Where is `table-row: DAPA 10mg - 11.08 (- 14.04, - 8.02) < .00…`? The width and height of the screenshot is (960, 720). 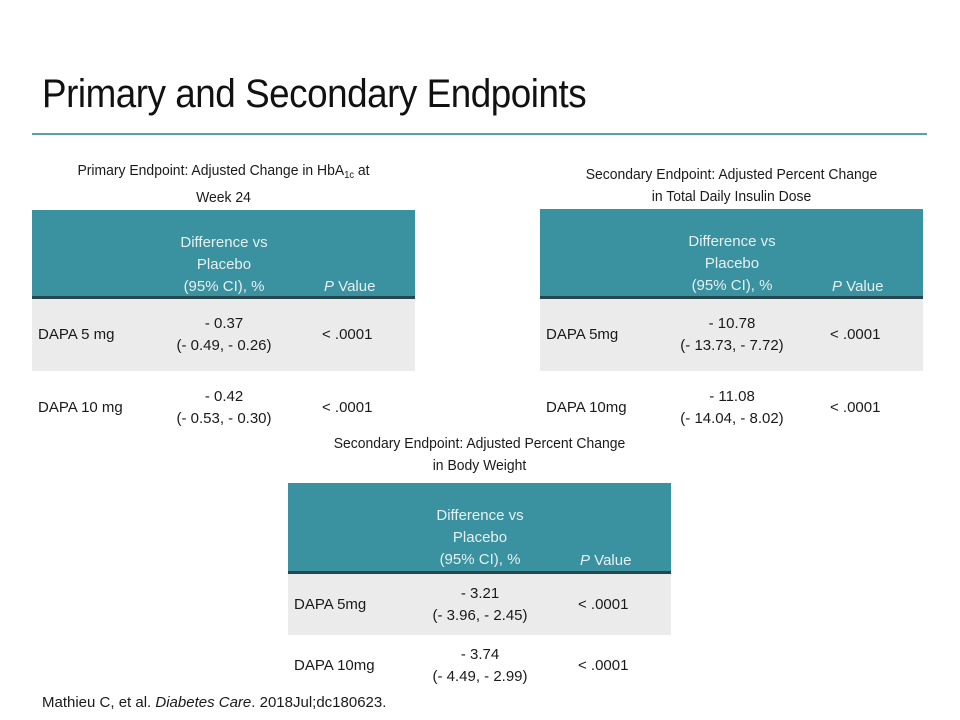 table-row: DAPA 10mg - 11.08 (- 14.04, - 8.02) < .00… is located at coordinates (731, 407).